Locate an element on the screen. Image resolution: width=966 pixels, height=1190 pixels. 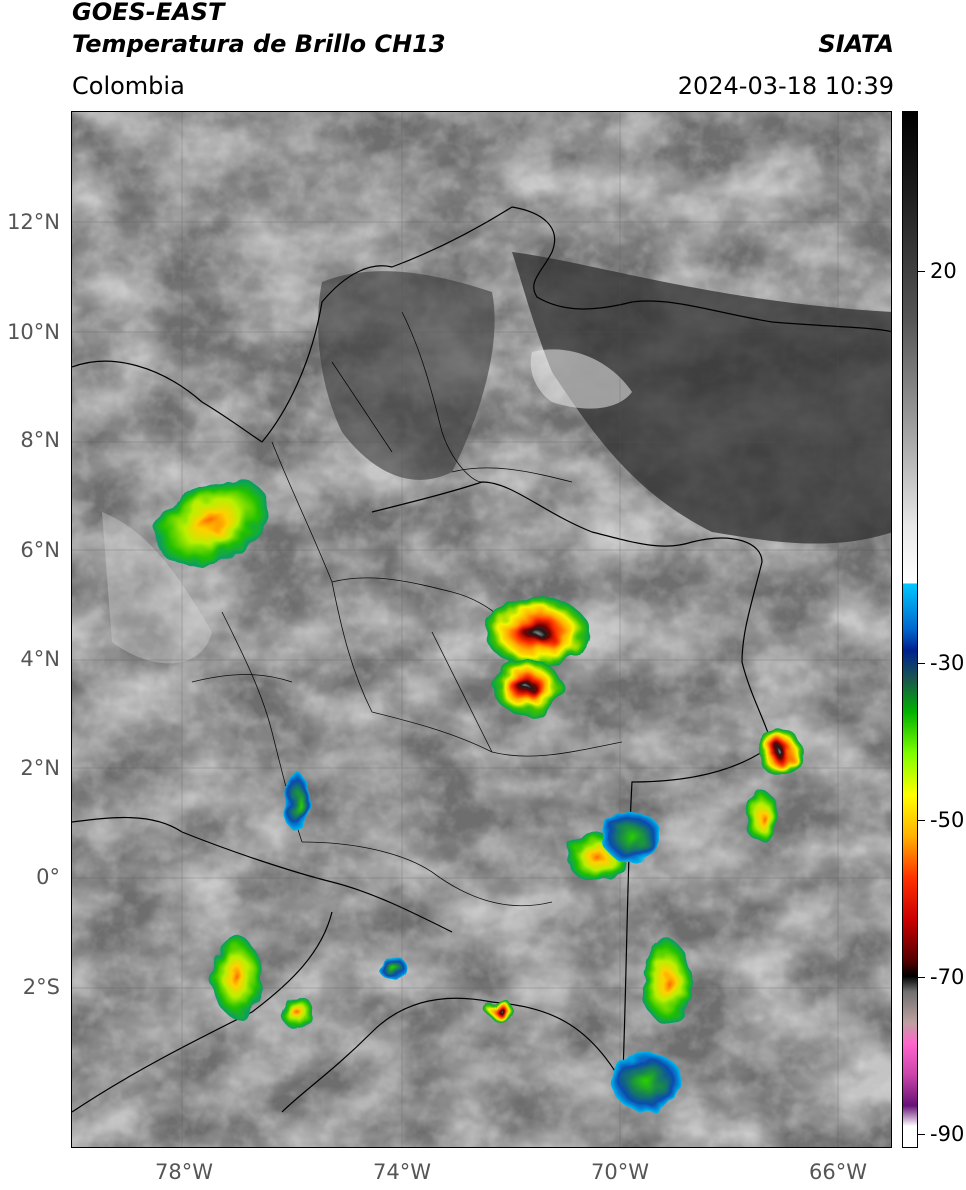
lat-label: 10°N is located at coordinates (33, 332).